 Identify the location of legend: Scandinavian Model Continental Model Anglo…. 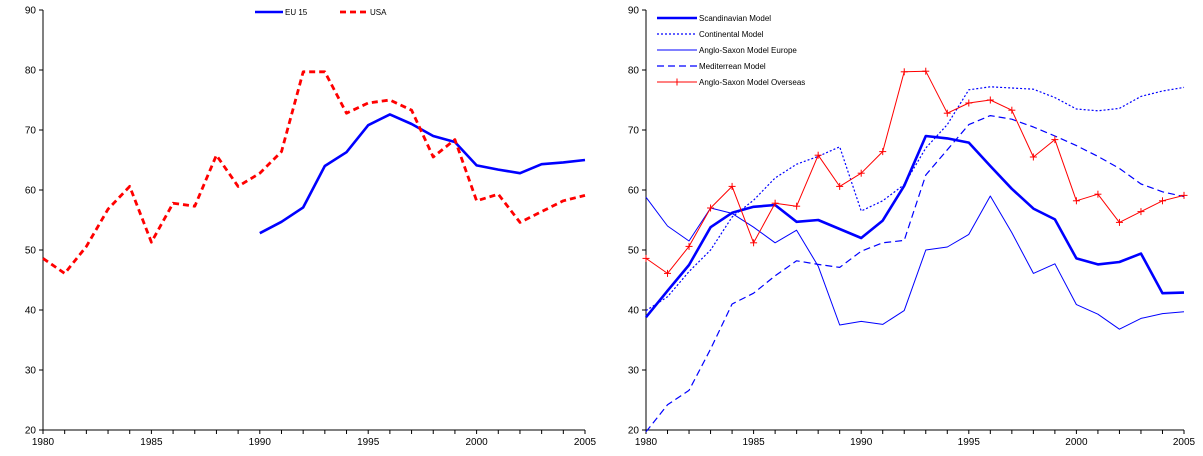
(731, 50).